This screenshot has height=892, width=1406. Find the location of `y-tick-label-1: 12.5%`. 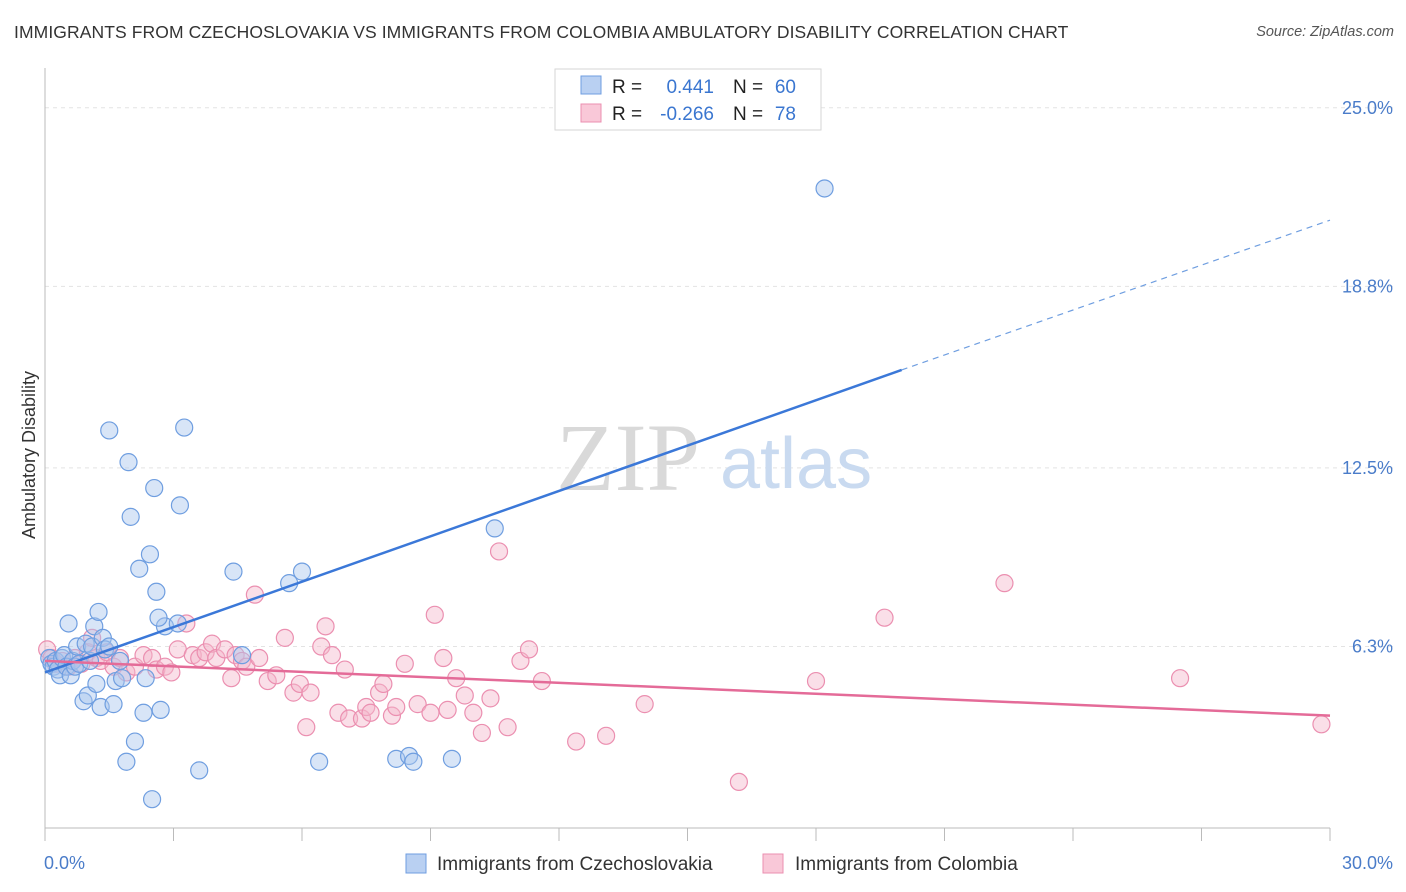

y-tick-label-1: 12.5% is located at coordinates (1367, 468).